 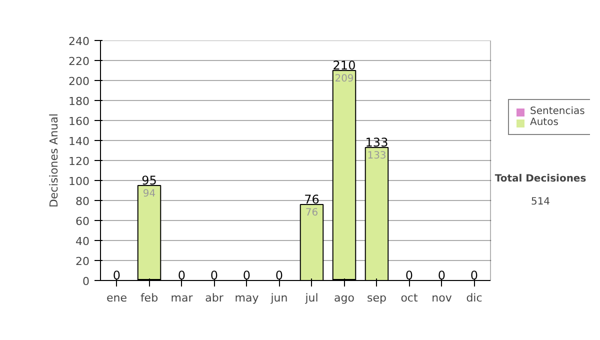 I want to click on total-label: 133, so click(x=376, y=143).